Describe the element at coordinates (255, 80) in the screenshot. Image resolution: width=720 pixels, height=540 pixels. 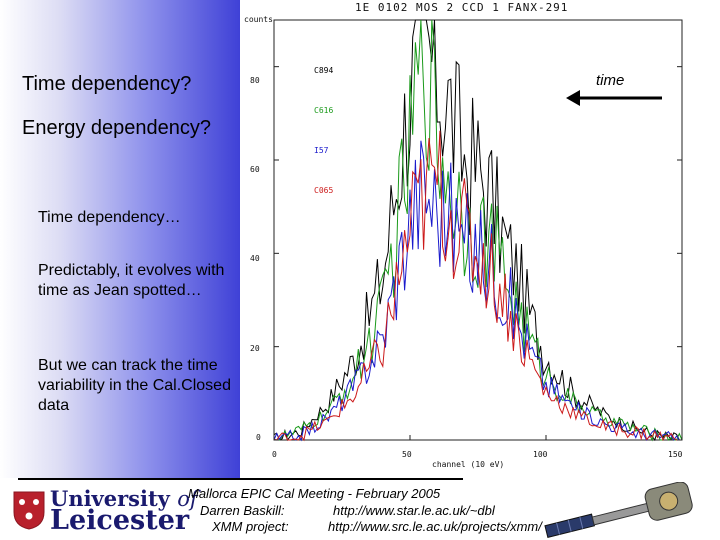
I see `y-tick-80: 80` at that location.